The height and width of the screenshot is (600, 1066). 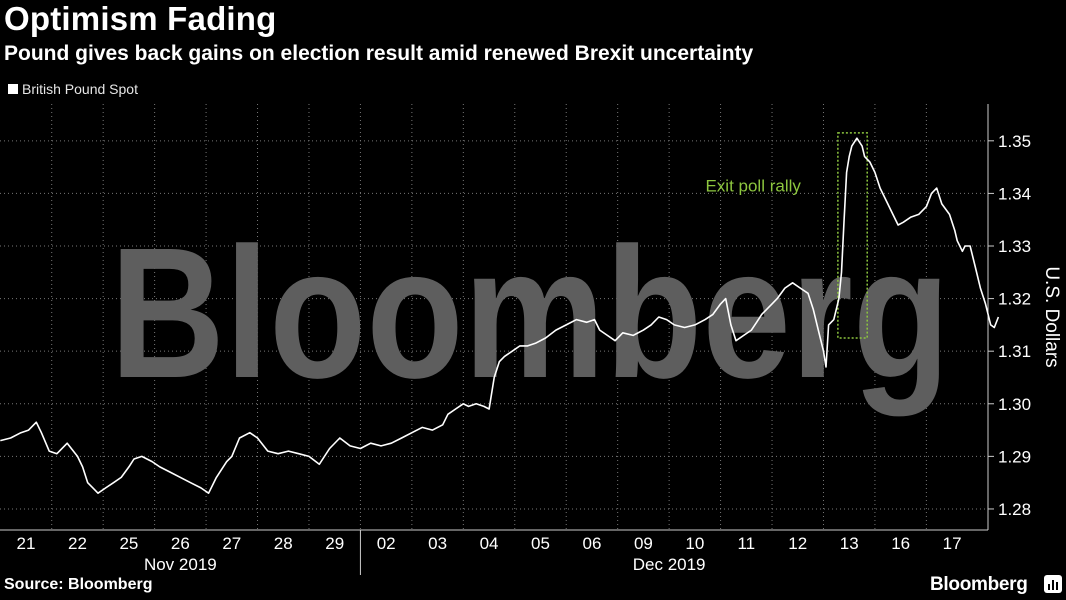 What do you see at coordinates (283, 543) in the screenshot?
I see `x-tick-label: 28` at bounding box center [283, 543].